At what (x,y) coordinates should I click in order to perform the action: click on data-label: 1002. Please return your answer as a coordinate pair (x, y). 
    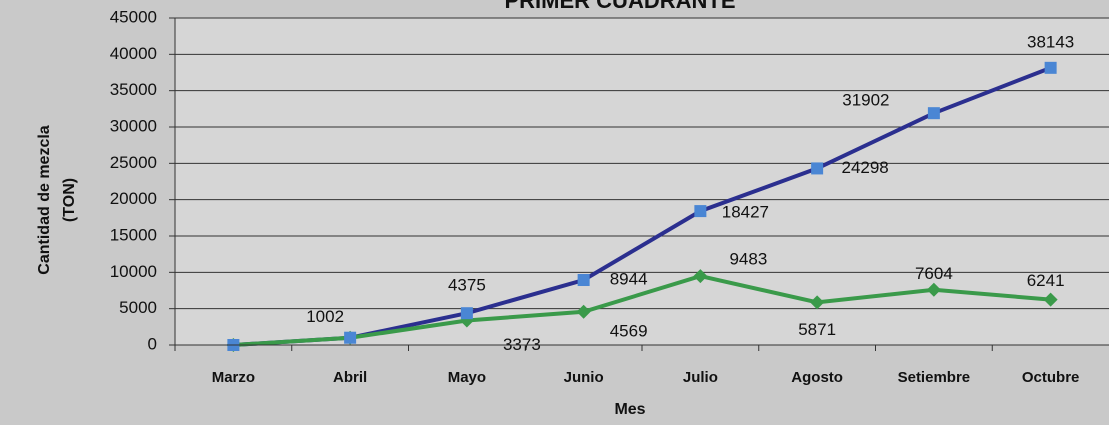
    Looking at the image, I should click on (325, 316).